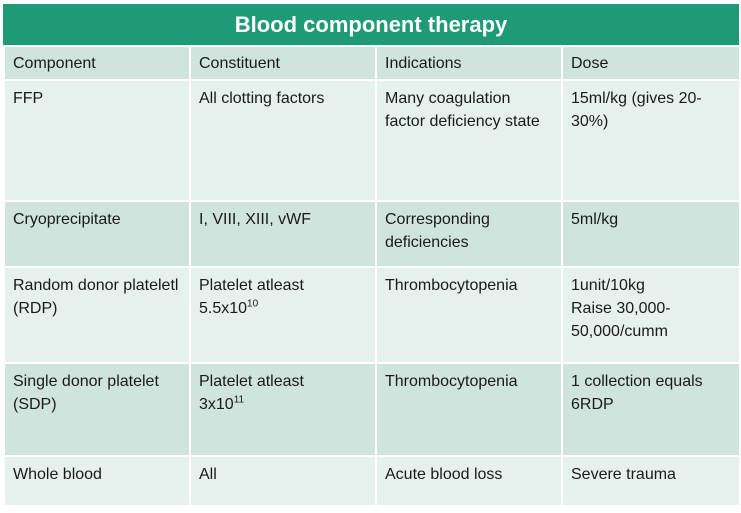 This screenshot has width=741, height=513. What do you see at coordinates (283, 481) in the screenshot?
I see `cell-constituent: All` at bounding box center [283, 481].